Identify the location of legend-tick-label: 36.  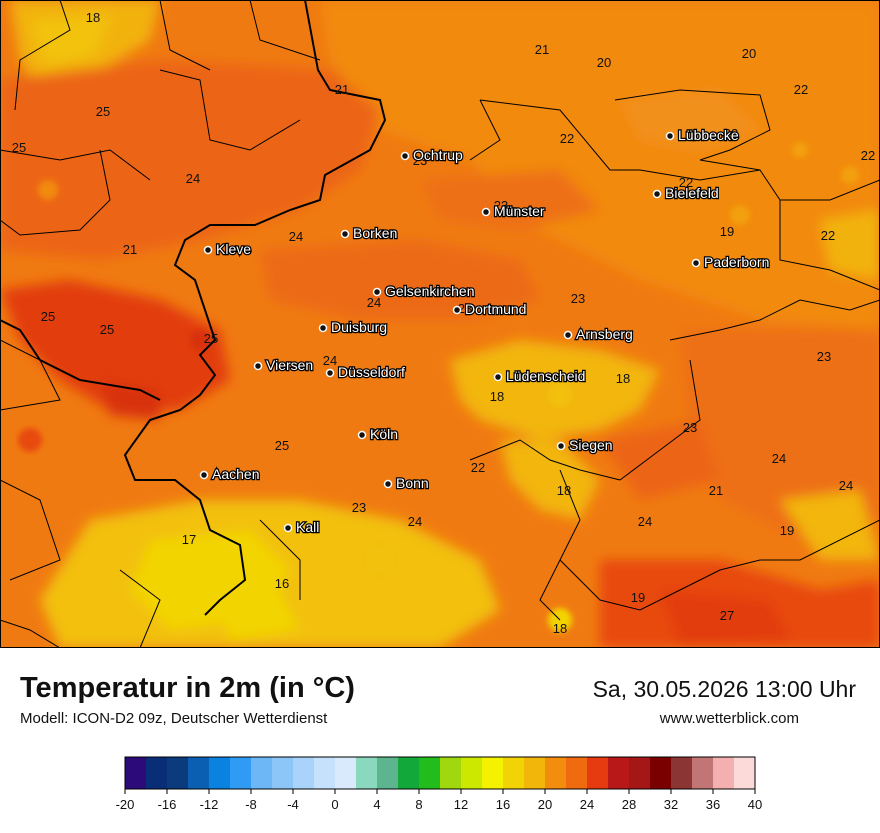
(713, 804).